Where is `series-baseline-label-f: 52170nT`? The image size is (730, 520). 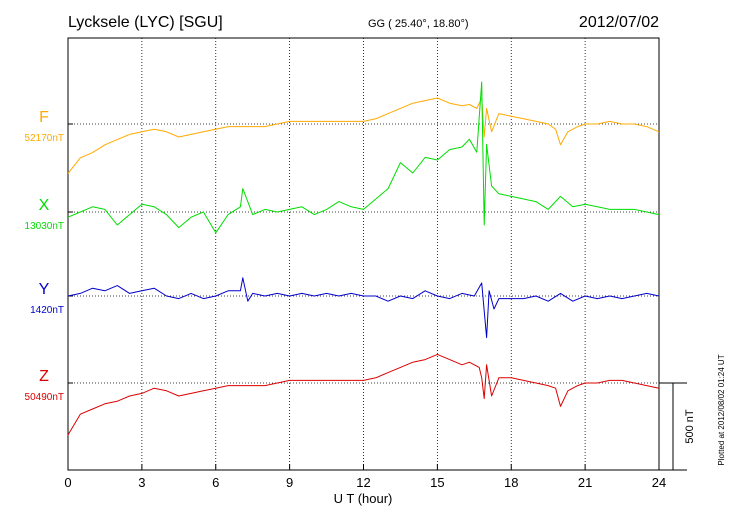
series-baseline-label-f: 52170nT is located at coordinates (44, 138).